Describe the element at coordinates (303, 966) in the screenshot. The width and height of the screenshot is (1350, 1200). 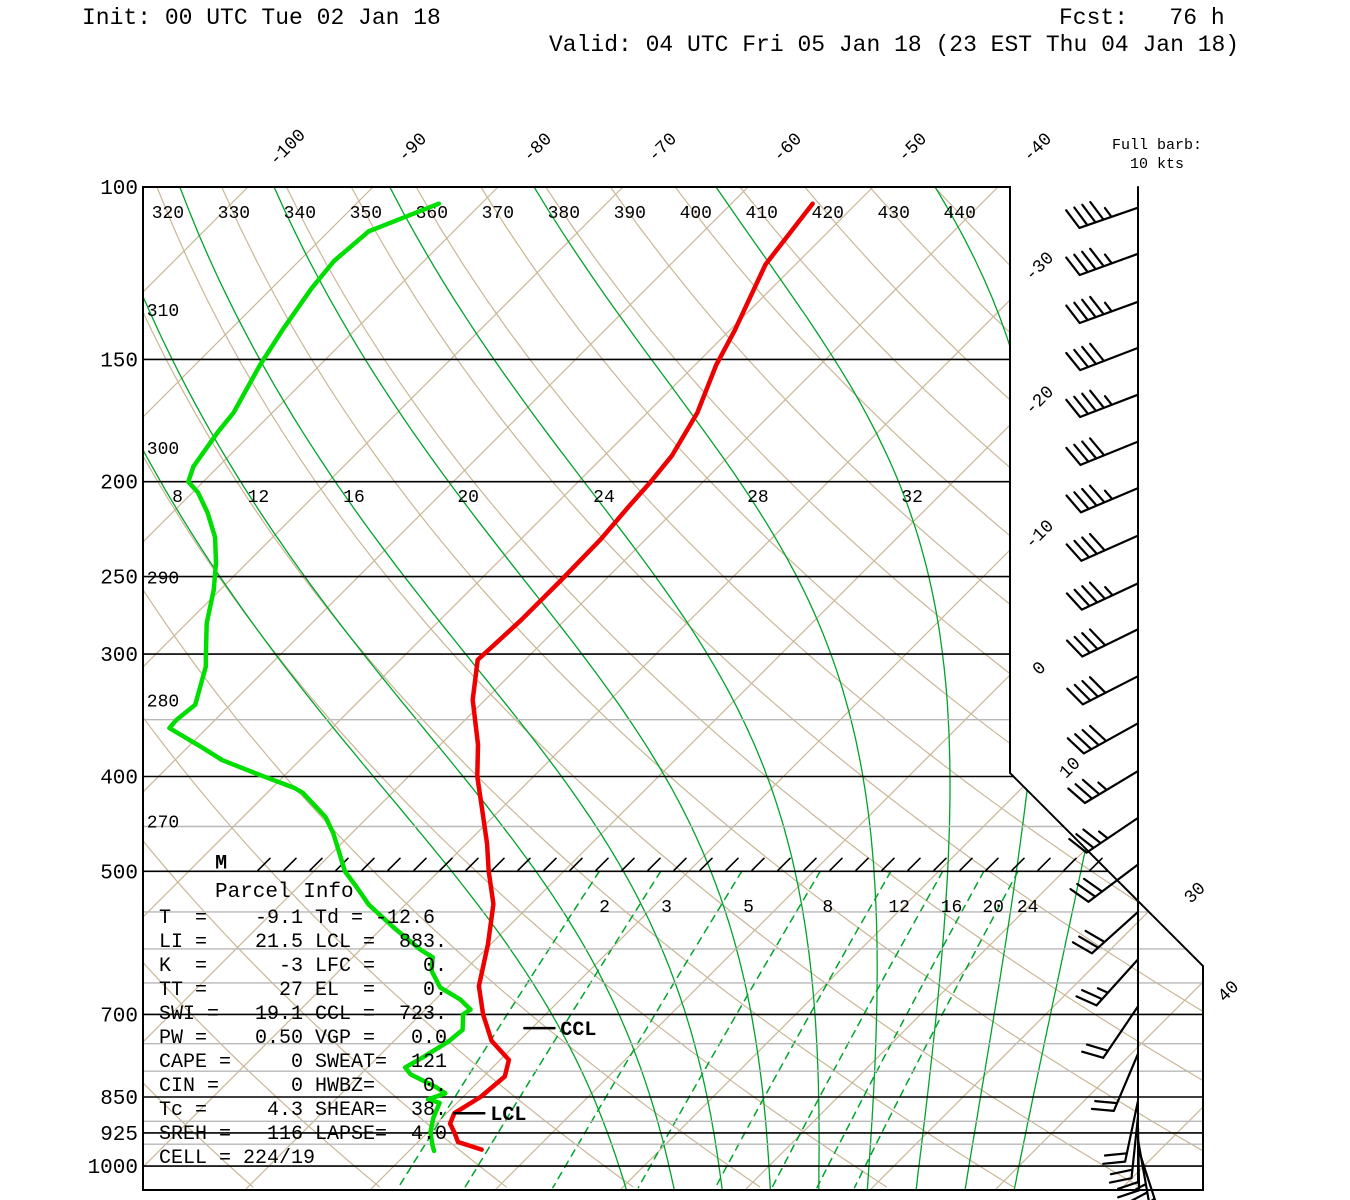
I see `parcel-info-line: K = -3 LFC = 0.` at that location.